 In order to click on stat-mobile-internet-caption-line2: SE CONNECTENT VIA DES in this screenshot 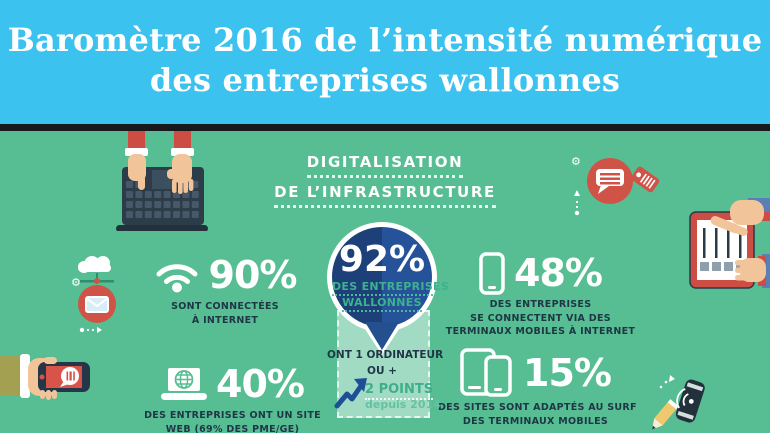, I will do `click(540, 318)`.